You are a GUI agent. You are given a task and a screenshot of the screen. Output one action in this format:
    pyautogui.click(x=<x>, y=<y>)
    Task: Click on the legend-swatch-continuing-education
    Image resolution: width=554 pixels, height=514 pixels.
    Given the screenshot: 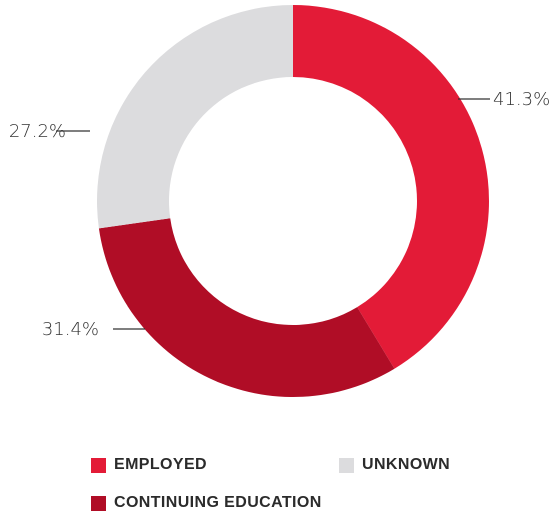 What is the action you would take?
    pyautogui.click(x=98, y=503)
    